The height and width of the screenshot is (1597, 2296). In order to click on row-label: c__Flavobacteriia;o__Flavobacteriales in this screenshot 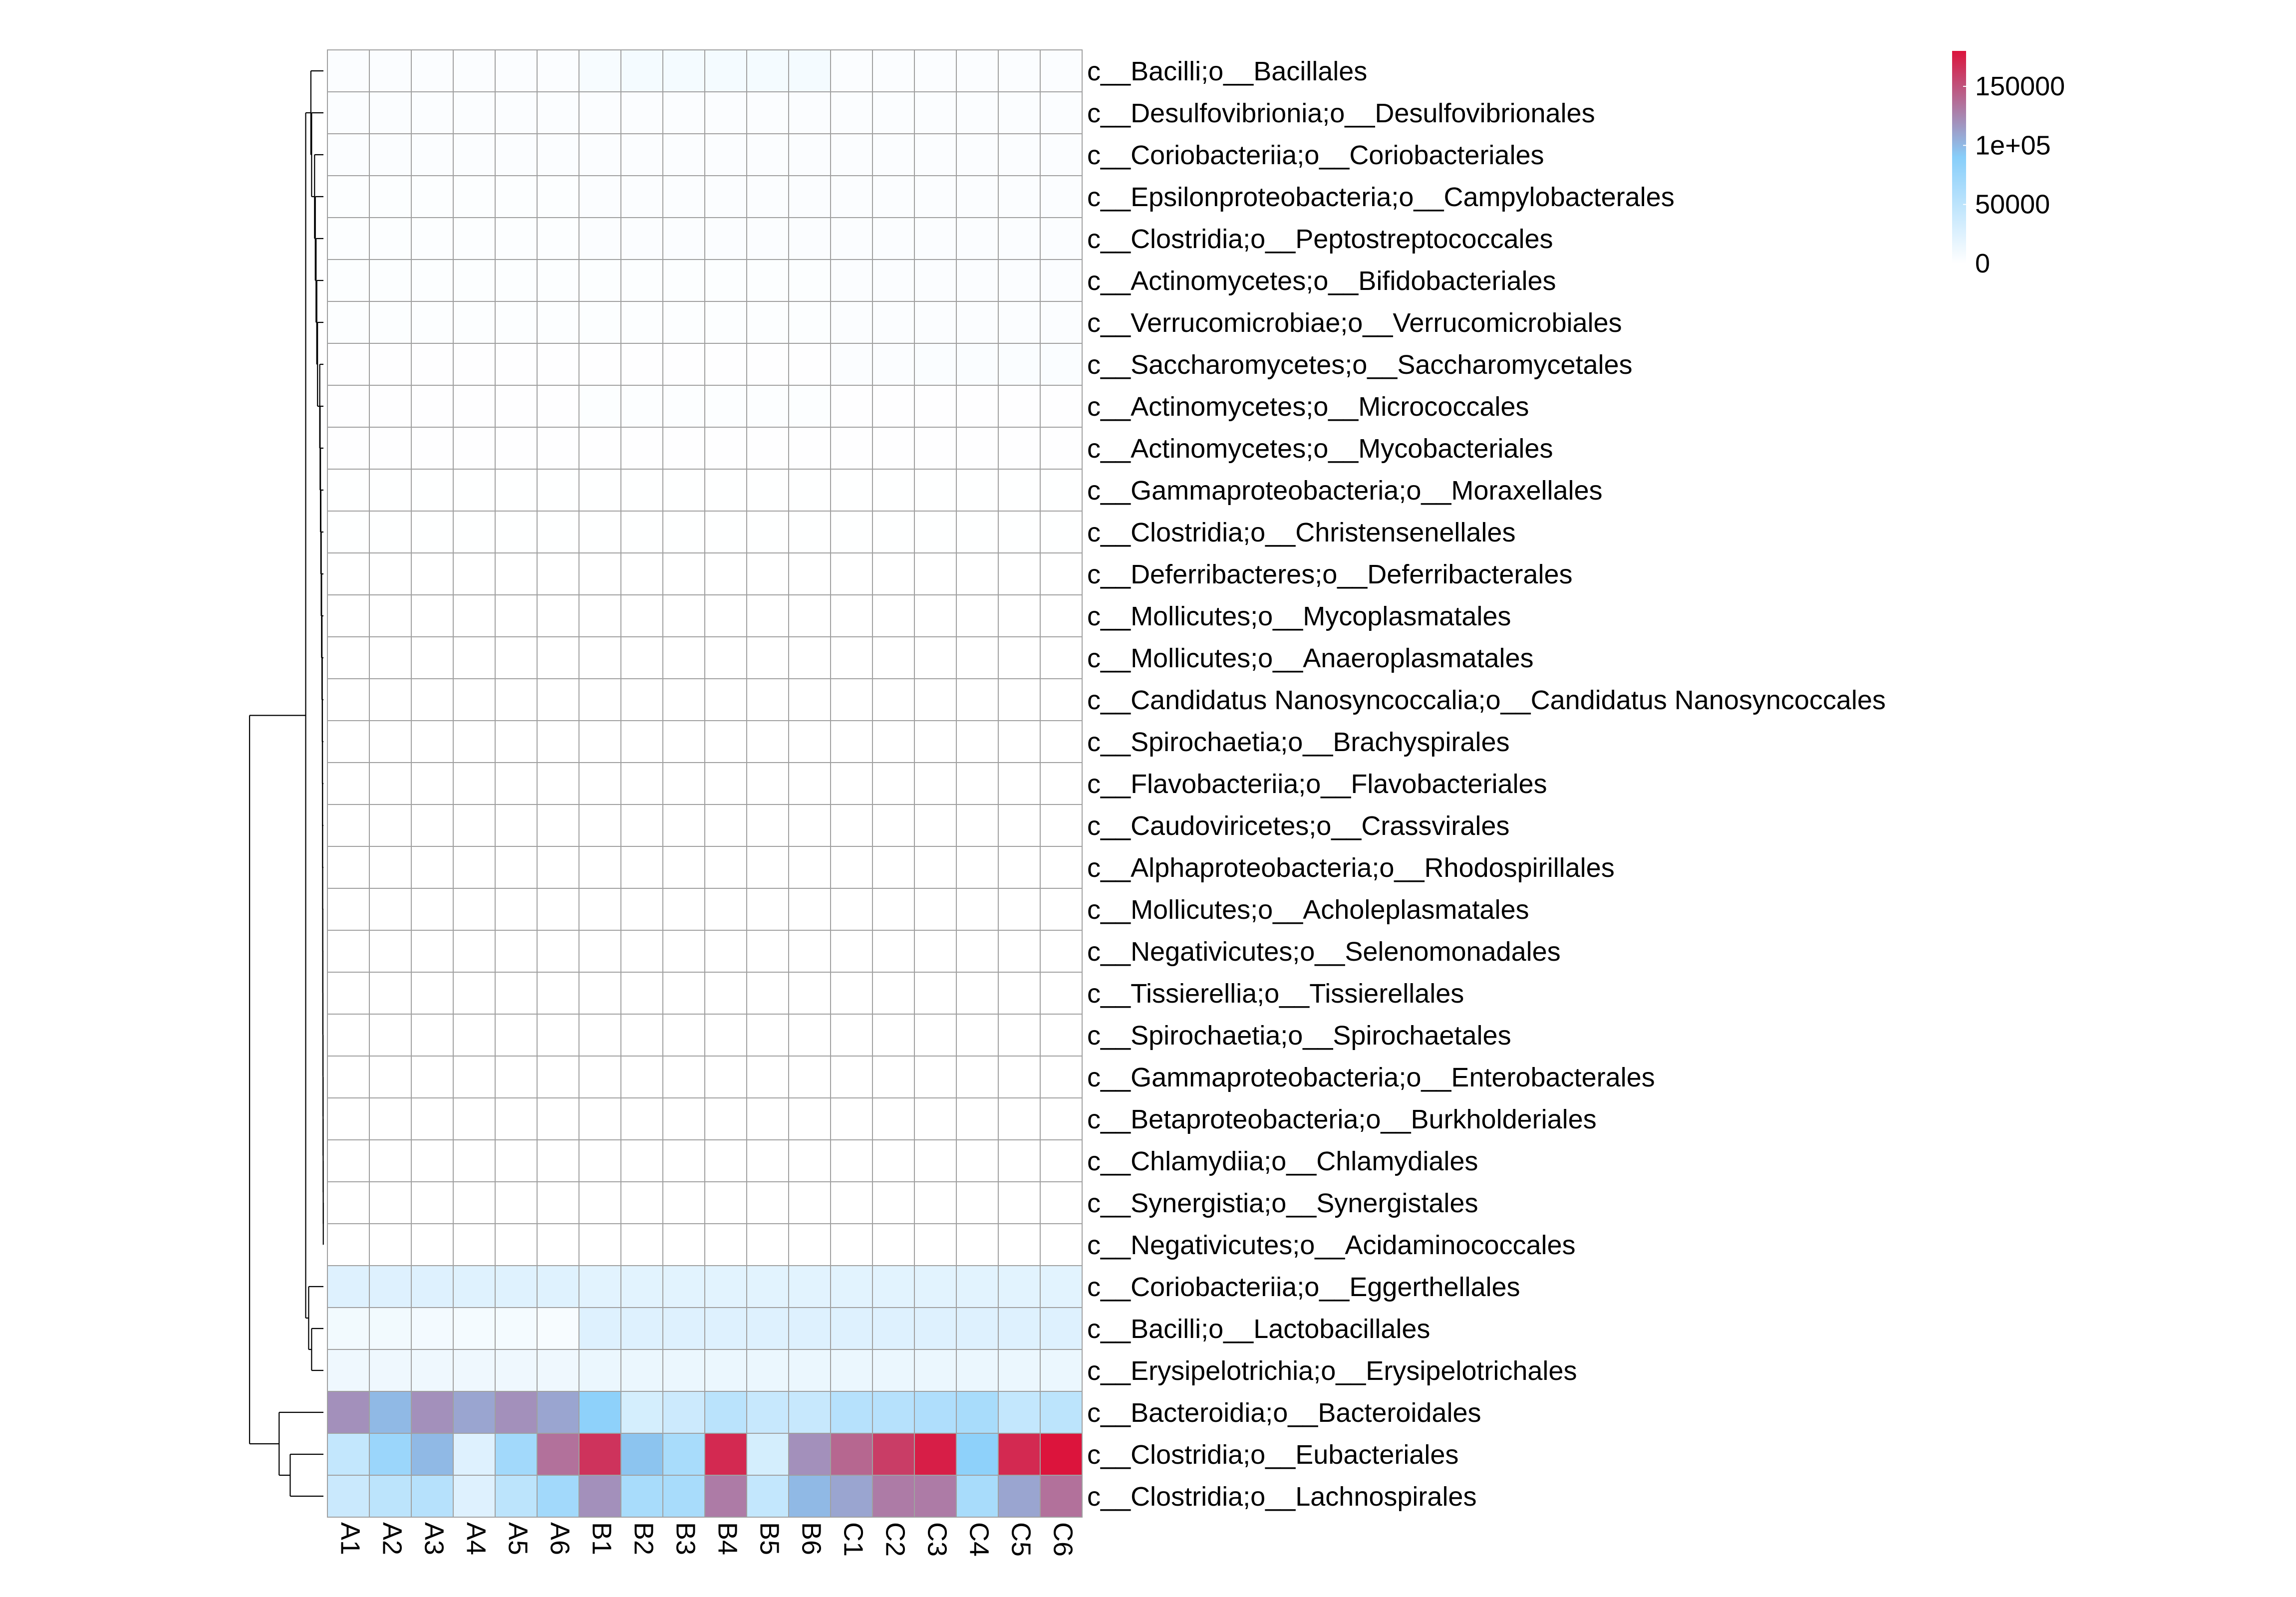, I will do `click(1317, 784)`.